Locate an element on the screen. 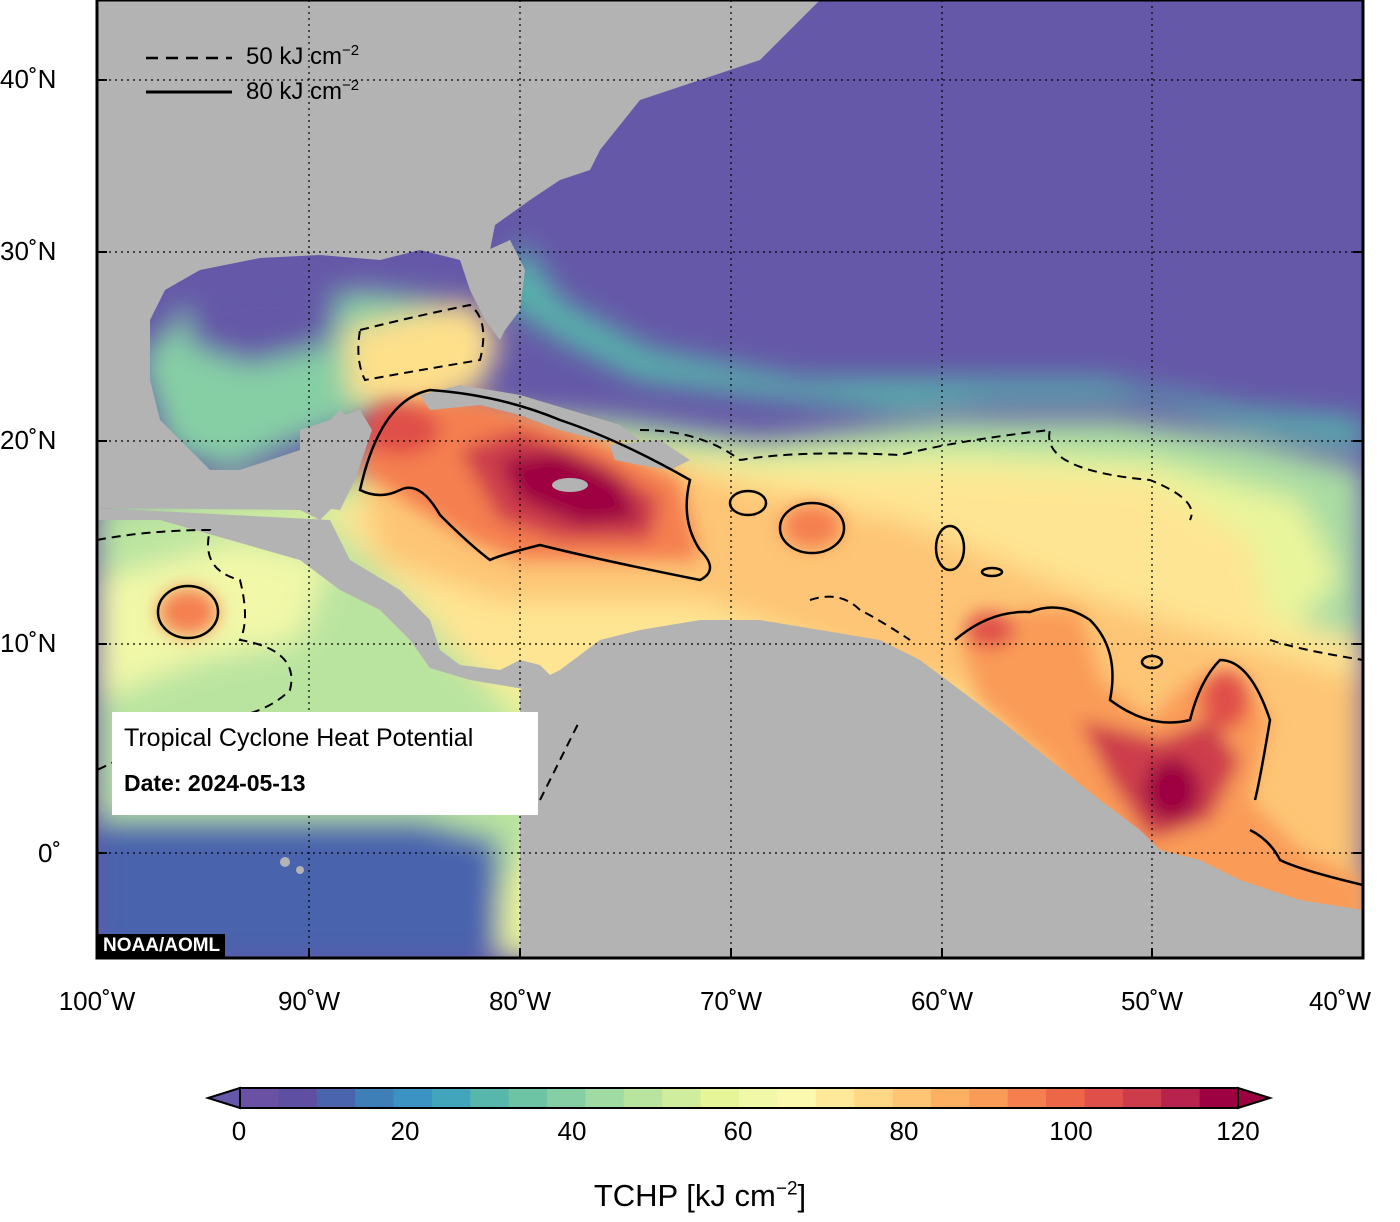 The width and height of the screenshot is (1400, 1222). colorbar-tick-80: 80 is located at coordinates (904, 1131).